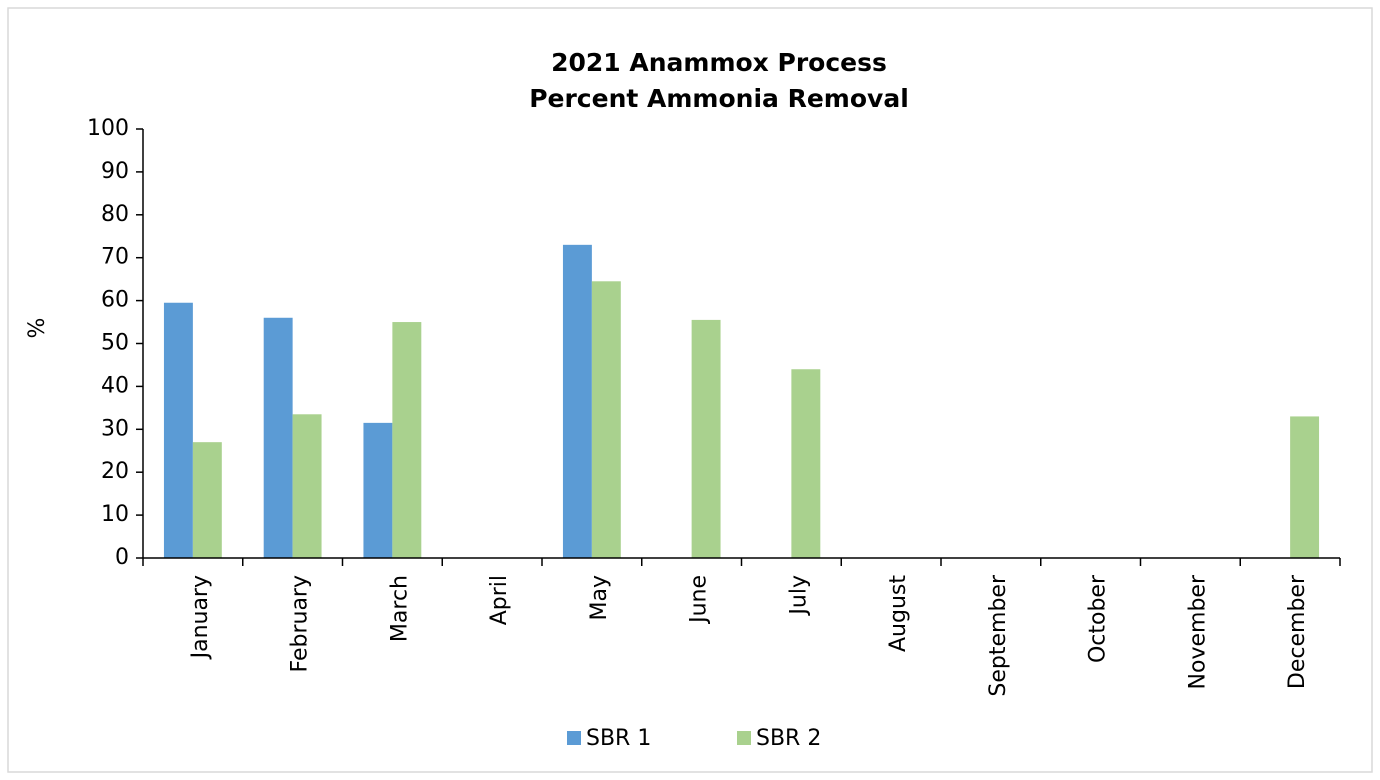 This screenshot has width=1380, height=780. I want to click on x-tick-label: May, so click(599, 597).